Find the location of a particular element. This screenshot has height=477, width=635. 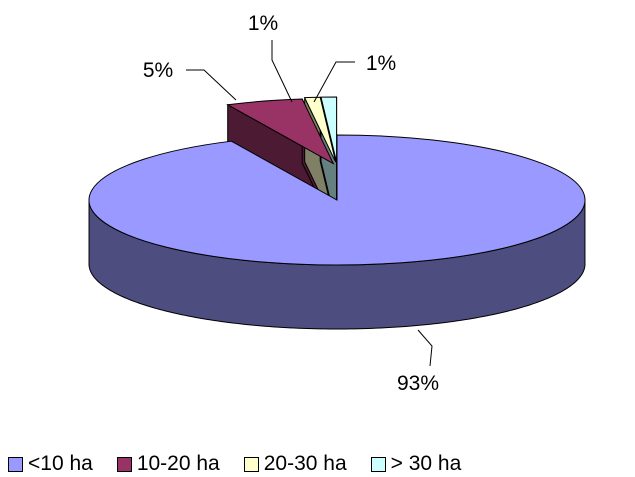

legend-label-1: 10-20 ha is located at coordinates (178, 463).